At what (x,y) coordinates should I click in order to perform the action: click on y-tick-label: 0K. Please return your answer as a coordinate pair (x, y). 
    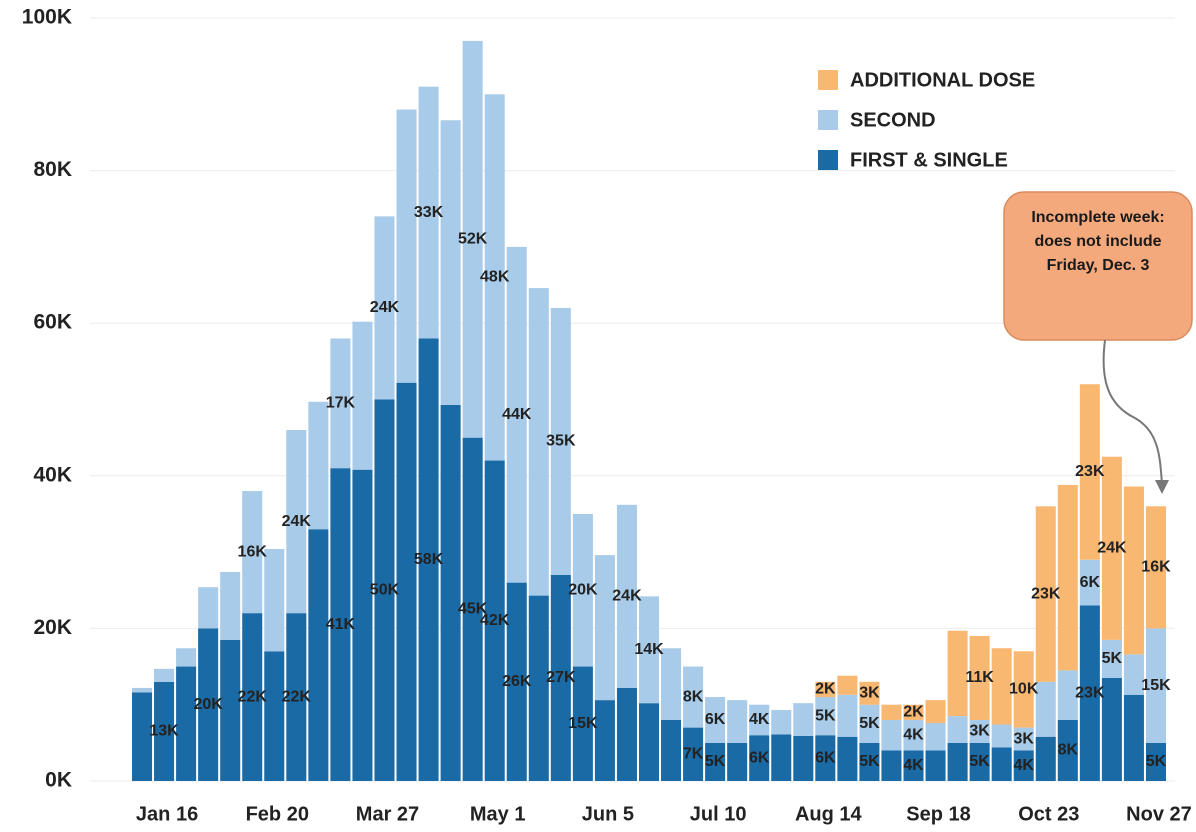
    Looking at the image, I should click on (58, 780).